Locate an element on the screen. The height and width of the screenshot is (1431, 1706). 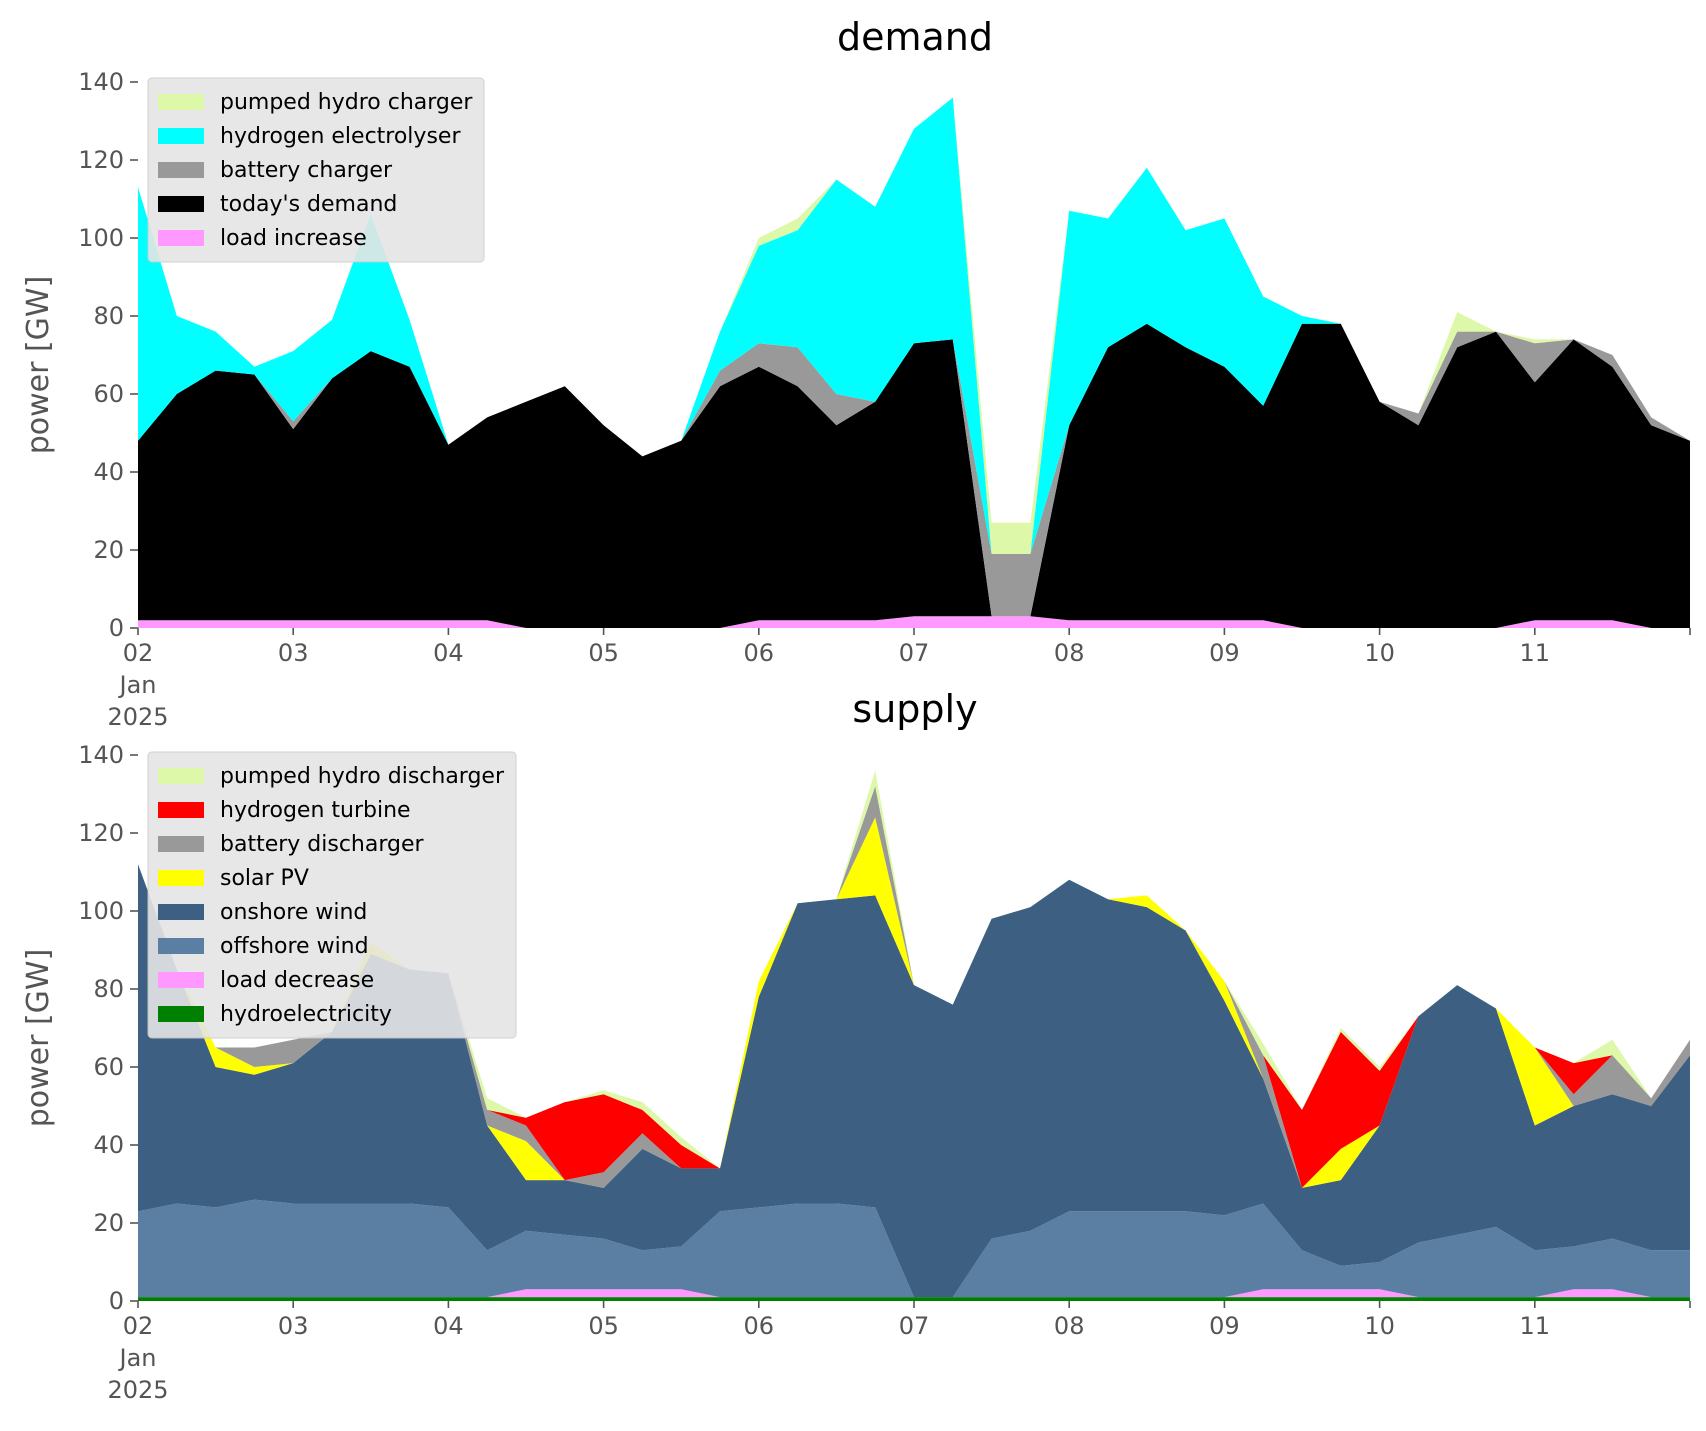
chart-title: supply is located at coordinates (914, 709).